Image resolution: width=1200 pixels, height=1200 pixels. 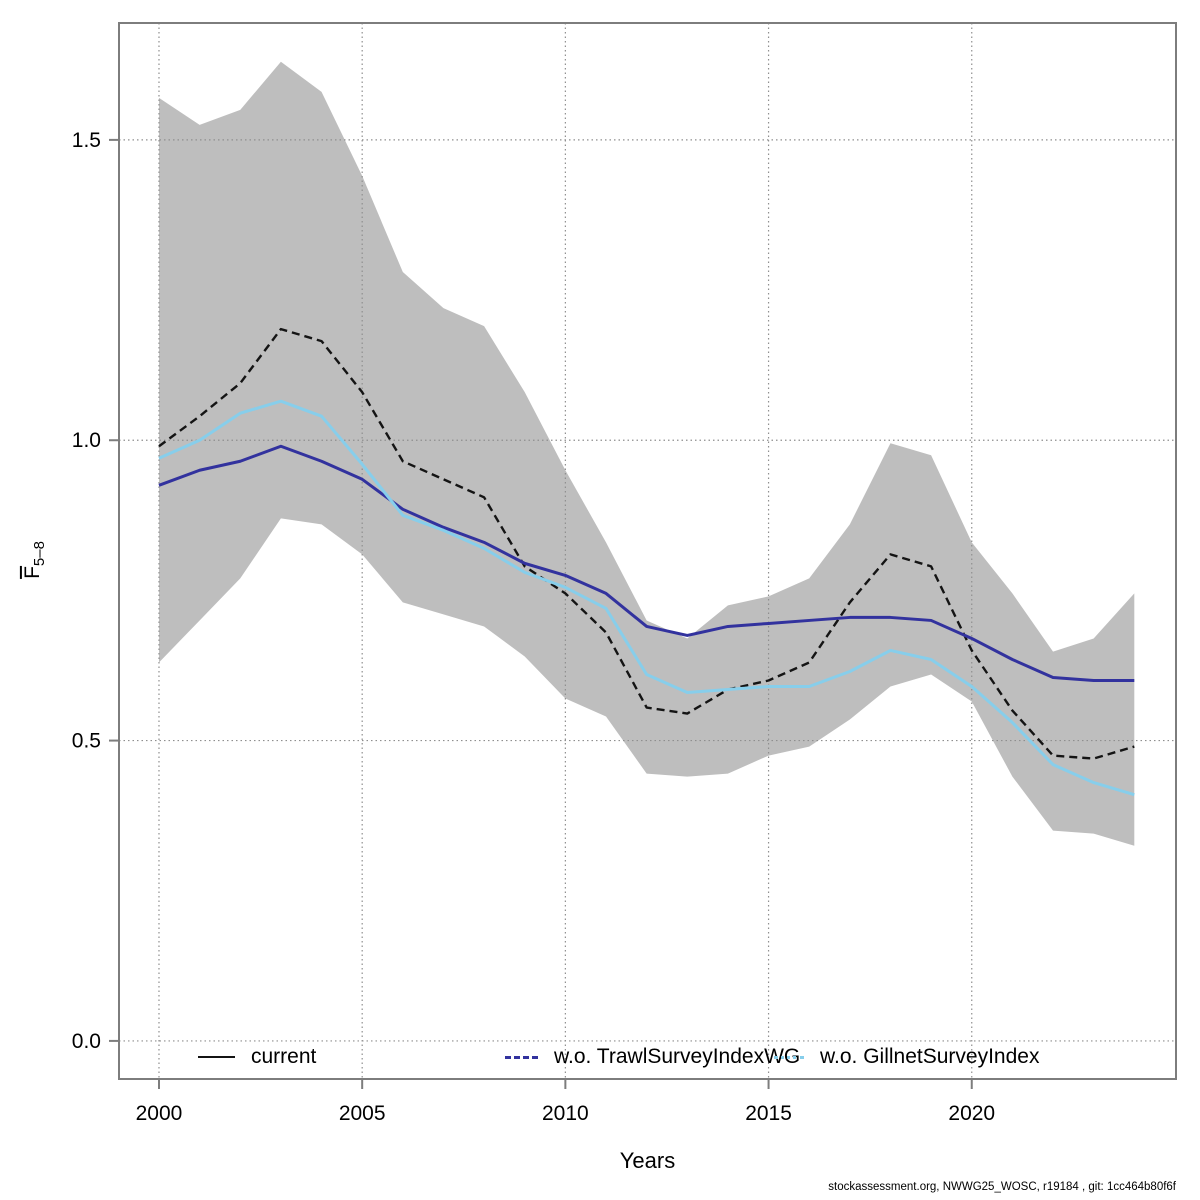 What do you see at coordinates (284, 1056) in the screenshot?
I see `legend-label-current: current` at bounding box center [284, 1056].